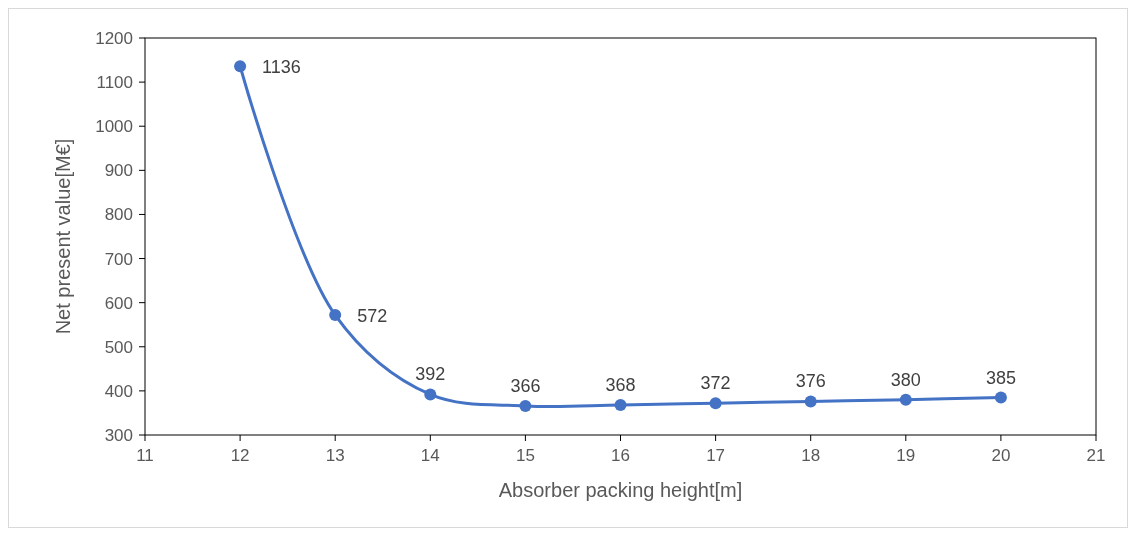 This screenshot has height=534, width=1130. What do you see at coordinates (1000, 377) in the screenshot?
I see `data-label: 385` at bounding box center [1000, 377].